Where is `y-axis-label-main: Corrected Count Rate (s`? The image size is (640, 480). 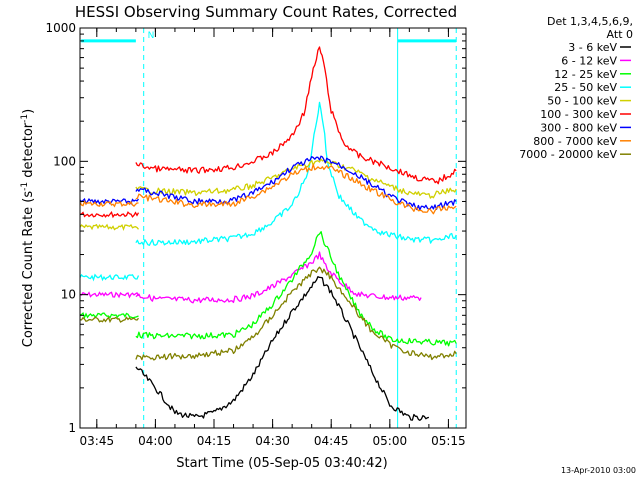 y-axis-label-main: Corrected Count Rate (s is located at coordinates (28, 269).